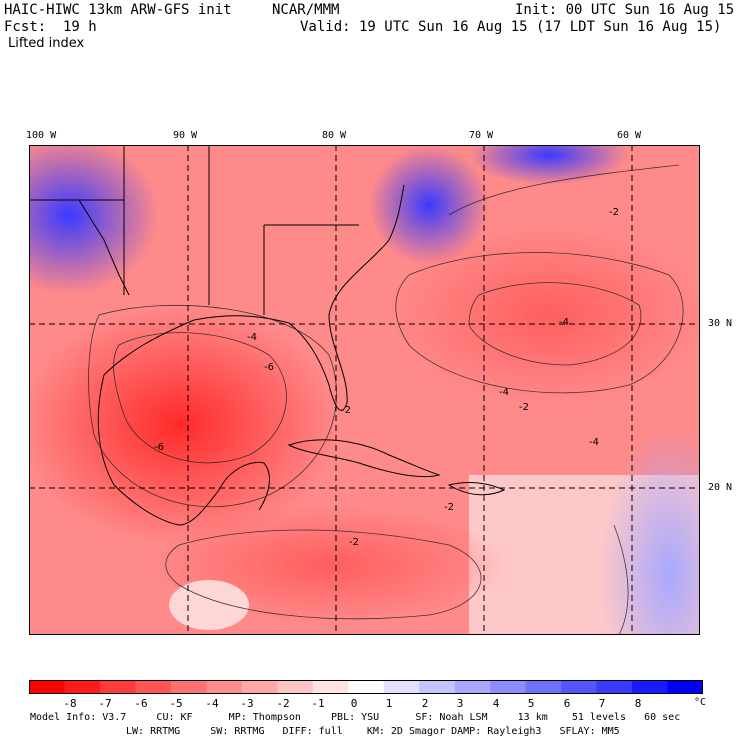 This screenshot has width=740, height=740. What do you see at coordinates (496, 703) in the screenshot?
I see `colorbar-tick: 4` at bounding box center [496, 703].